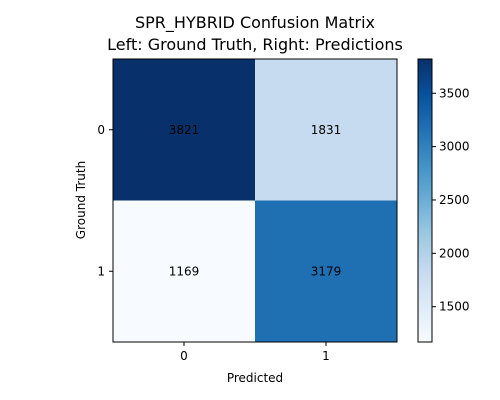  I want to click on heatmap-cell-label-r1-c0: 1169, so click(184, 271).